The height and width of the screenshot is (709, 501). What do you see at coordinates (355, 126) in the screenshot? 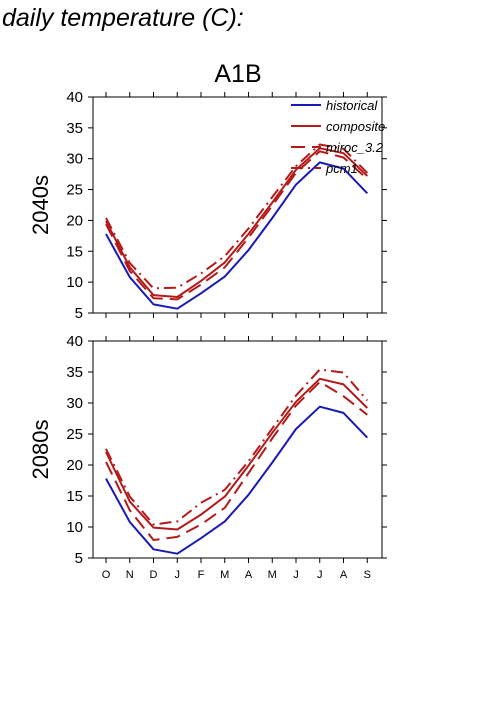
I see `legend-label: composite` at bounding box center [355, 126].